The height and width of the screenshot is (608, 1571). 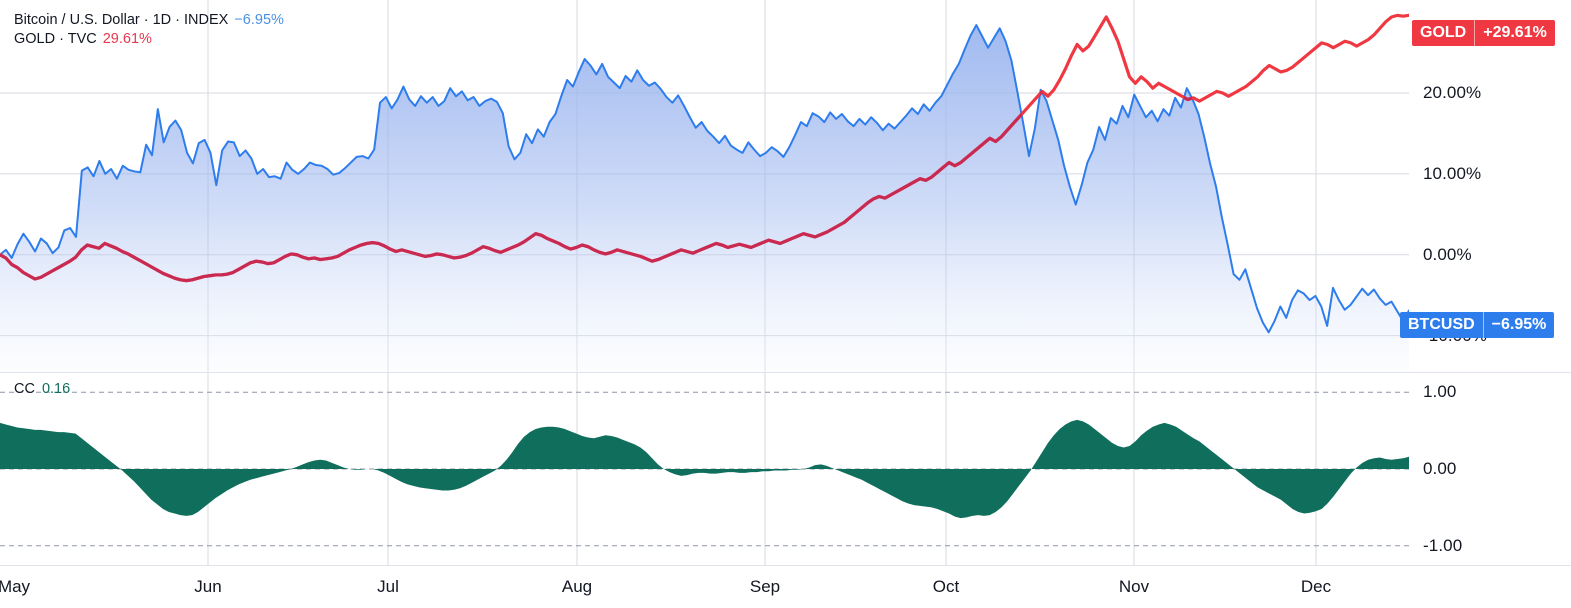 What do you see at coordinates (785, 586) in the screenshot?
I see `time-scale: May Jun Jul Aug Sep Oct Nov Dec` at bounding box center [785, 586].